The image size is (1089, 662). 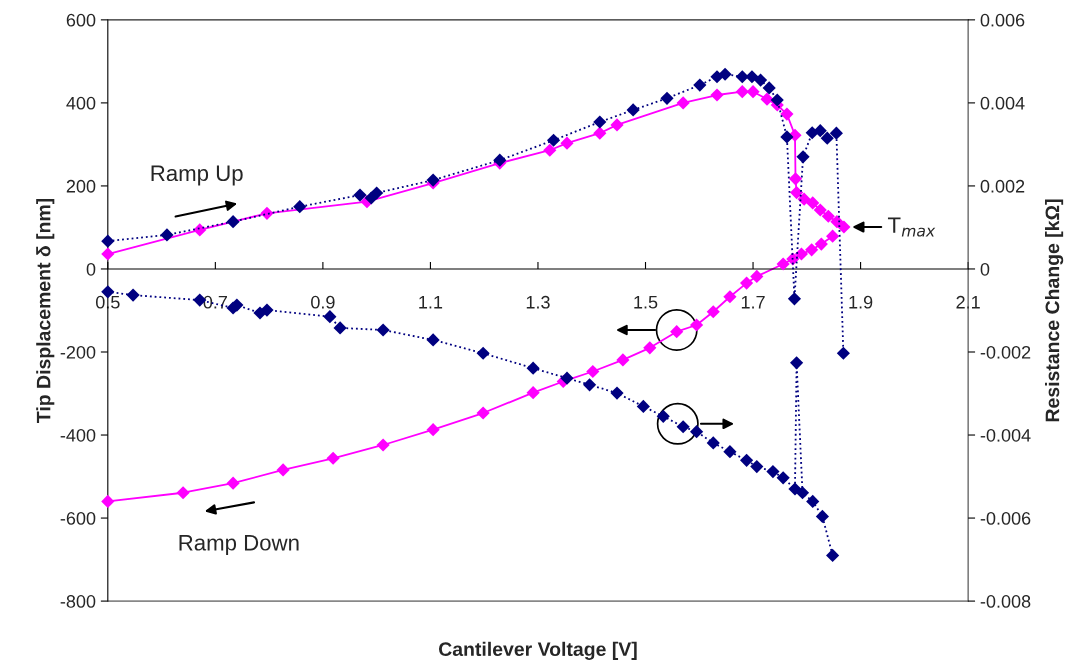 What do you see at coordinates (538, 650) in the screenshot?
I see `x-axis-title: Cantilever Voltage [V]` at bounding box center [538, 650].